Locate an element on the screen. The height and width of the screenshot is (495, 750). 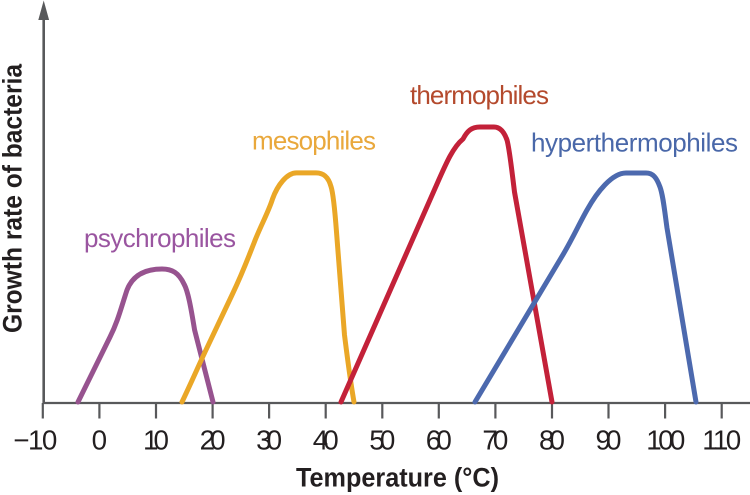
svg-text: 30 is located at coordinates (269, 440).